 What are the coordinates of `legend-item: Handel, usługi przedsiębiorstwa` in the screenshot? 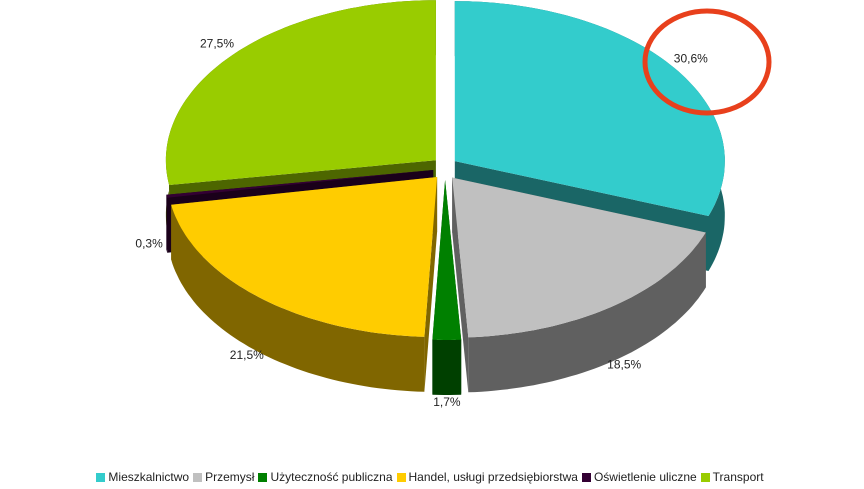 It's located at (487, 477).